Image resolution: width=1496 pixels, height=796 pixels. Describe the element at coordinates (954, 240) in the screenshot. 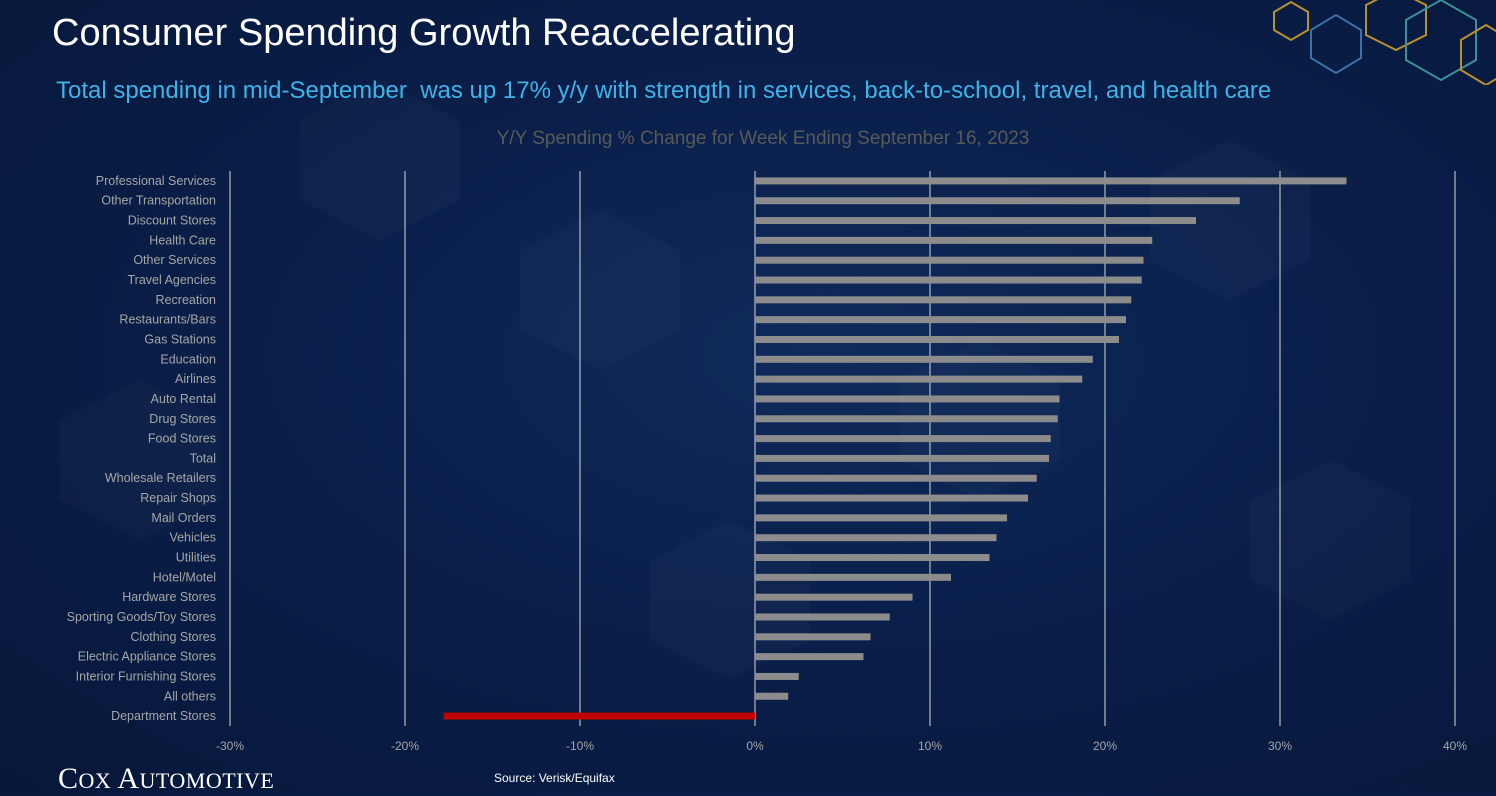

I see `bar-health-care` at that location.